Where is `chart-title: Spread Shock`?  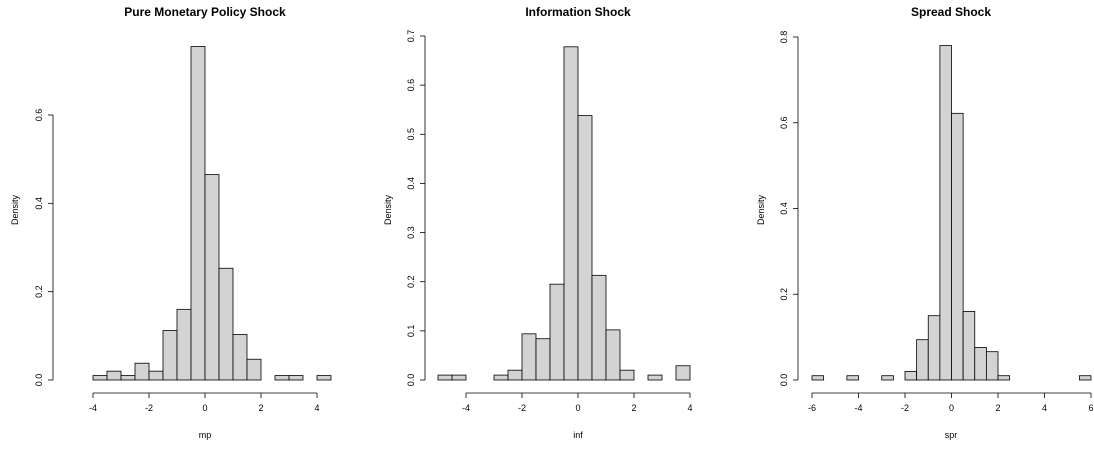 chart-title: Spread Shock is located at coordinates (951, 12).